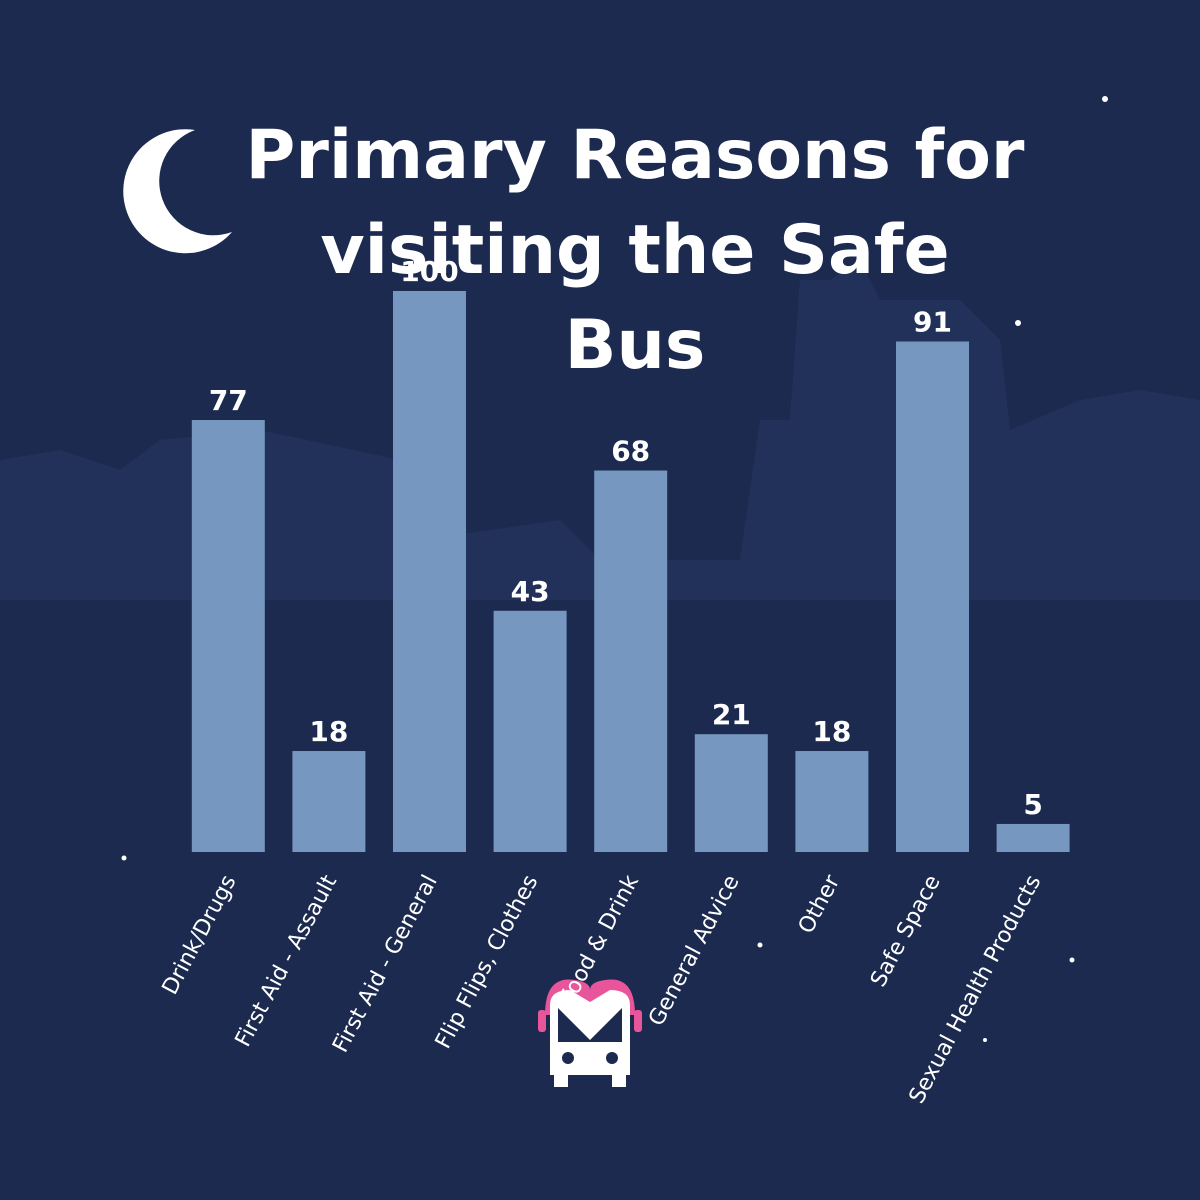 This screenshot has width=1200, height=1200. Describe the element at coordinates (429, 271) in the screenshot. I see `value-label: 100` at that location.